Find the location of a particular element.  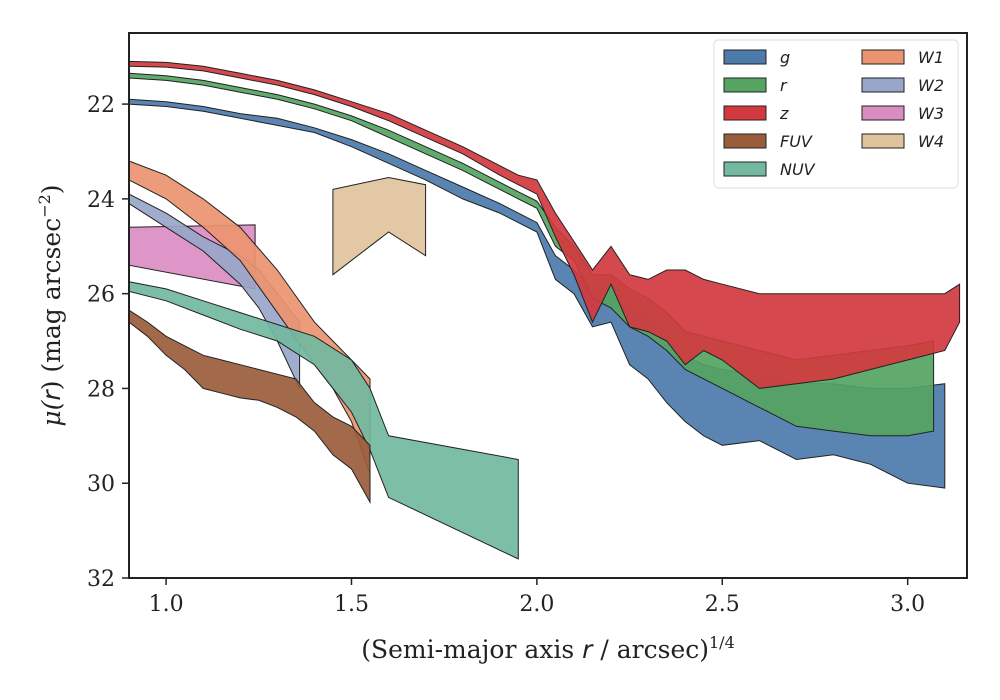

x-tick-label: 1.0 is located at coordinates (166, 604).